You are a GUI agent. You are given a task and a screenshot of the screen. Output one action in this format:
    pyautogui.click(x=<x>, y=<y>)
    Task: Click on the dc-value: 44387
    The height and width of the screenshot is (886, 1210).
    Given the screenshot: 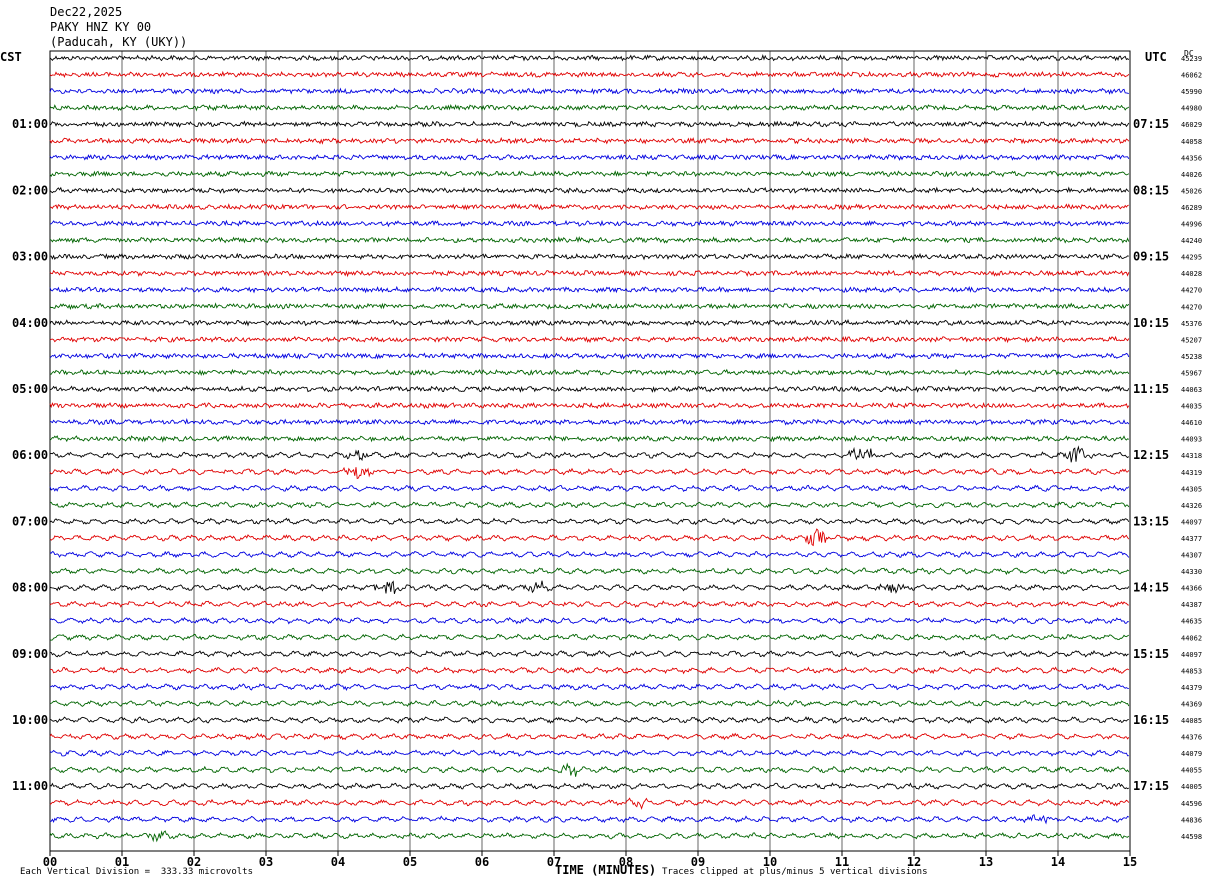 What is the action you would take?
    pyautogui.click(x=1191, y=605)
    